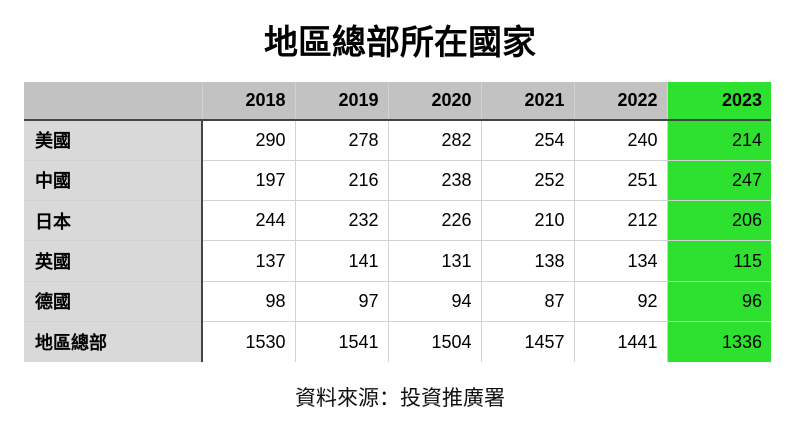  Describe the element at coordinates (248, 101) in the screenshot. I see `year-header-cell: 2018` at that location.